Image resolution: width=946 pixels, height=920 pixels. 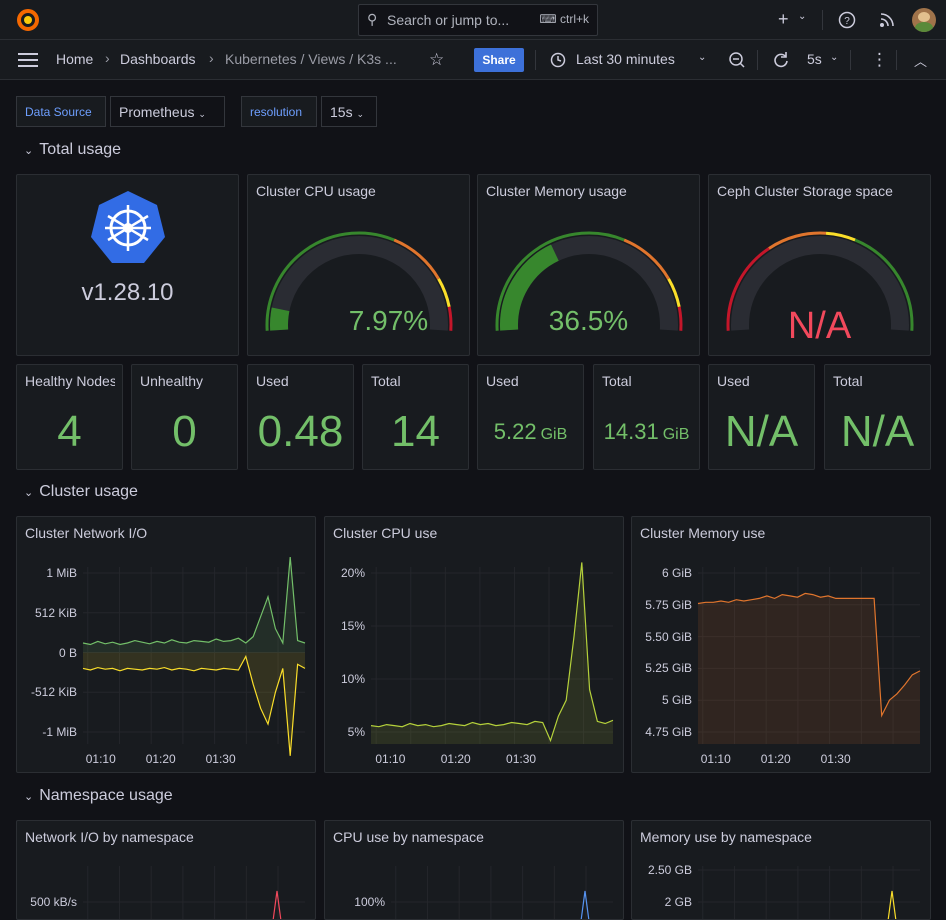 I want to click on y-tick-label: 500 kB/s, so click(x=53, y=902).